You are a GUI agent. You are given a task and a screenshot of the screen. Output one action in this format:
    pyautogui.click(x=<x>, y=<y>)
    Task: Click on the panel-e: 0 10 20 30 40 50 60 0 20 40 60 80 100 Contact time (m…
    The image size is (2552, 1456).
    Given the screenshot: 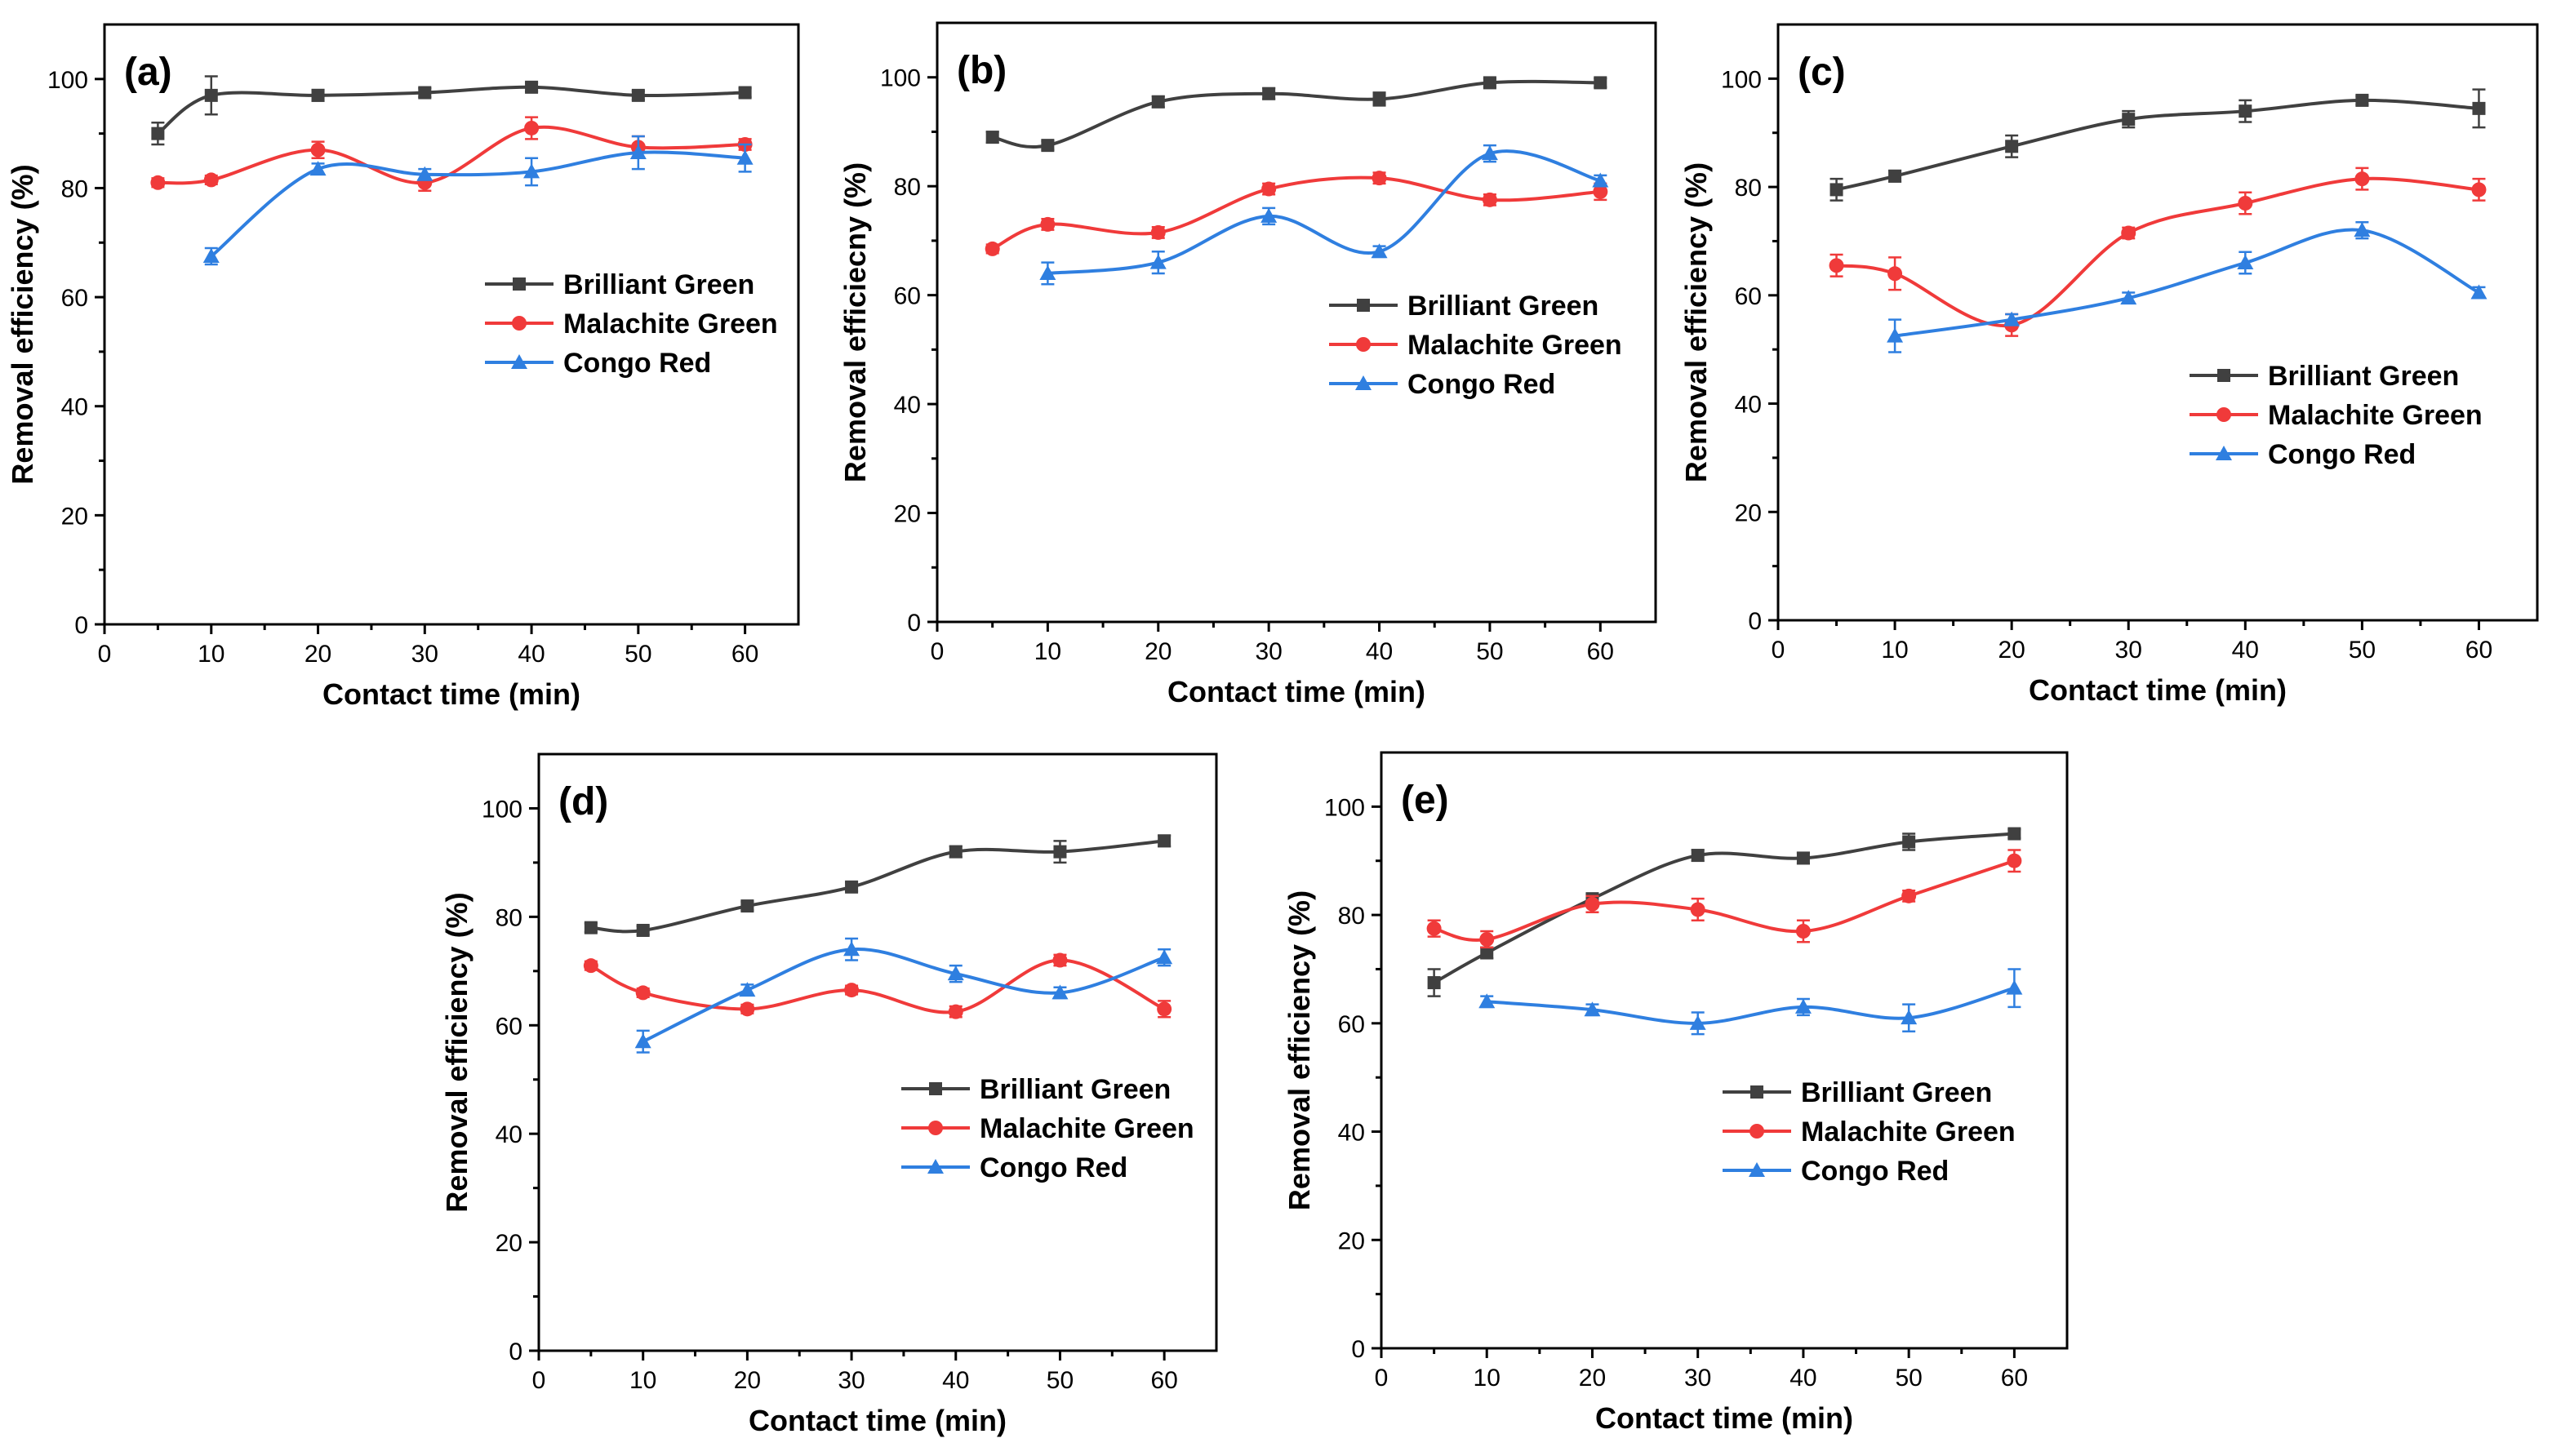 What is the action you would take?
    pyautogui.click(x=1676, y=1093)
    